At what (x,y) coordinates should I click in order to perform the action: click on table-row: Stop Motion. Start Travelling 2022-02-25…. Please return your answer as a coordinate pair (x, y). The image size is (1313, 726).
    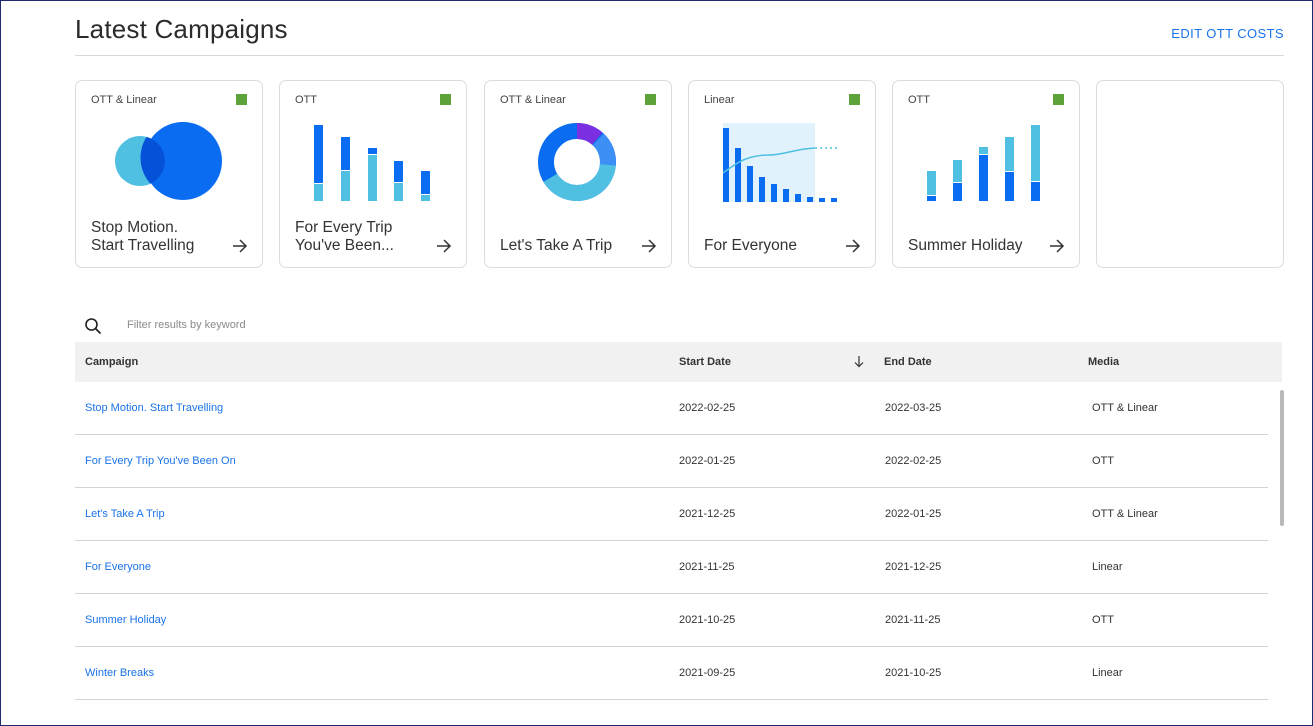
    Looking at the image, I should click on (671, 408).